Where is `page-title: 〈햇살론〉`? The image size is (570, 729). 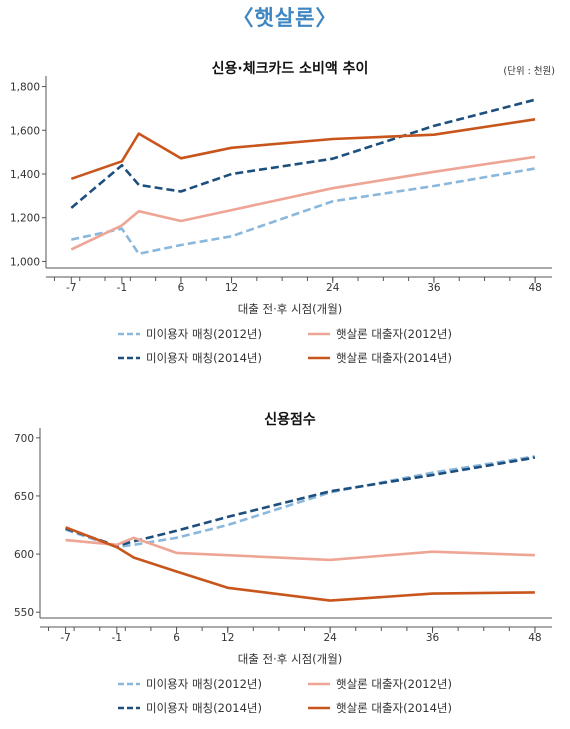 page-title: 〈햇살론〉 is located at coordinates (285, 18).